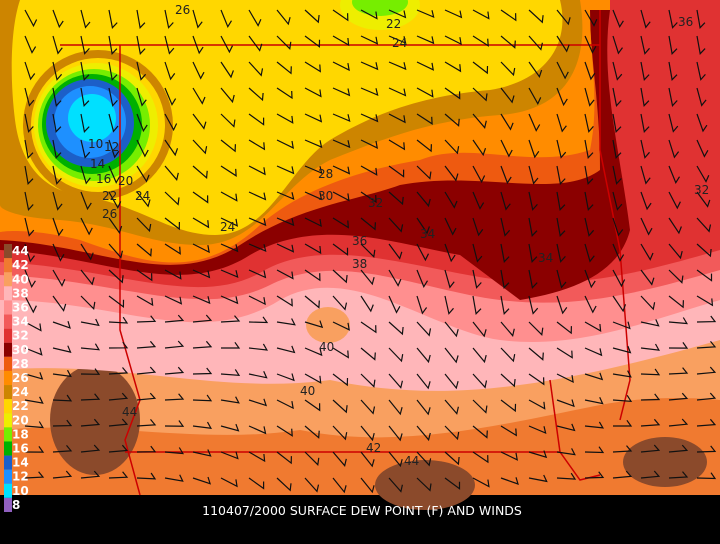  What do you see at coordinates (20, 477) in the screenshot?
I see `legend-label: 12` at bounding box center [20, 477].